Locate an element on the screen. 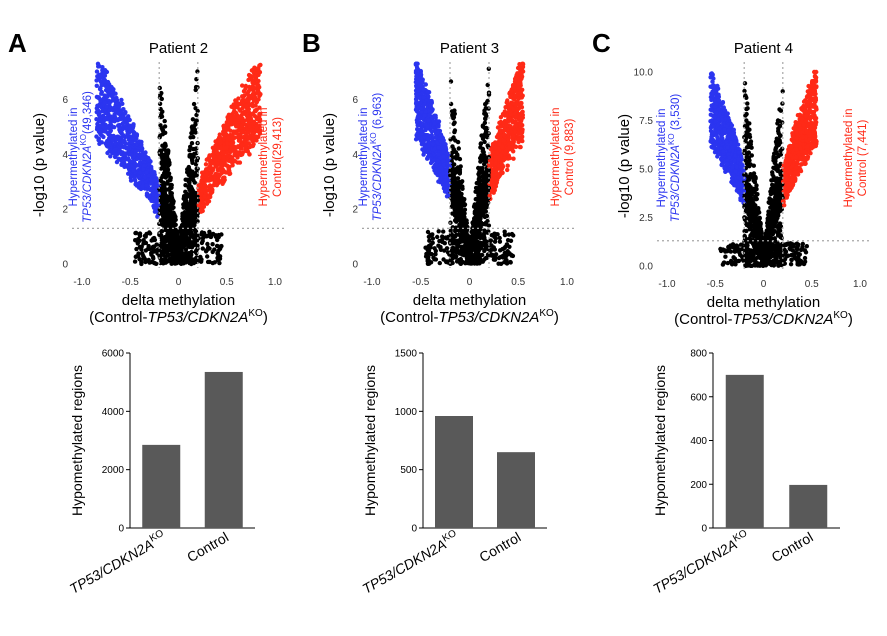 This screenshot has height=636, width=887. panel-title: Patient 3 is located at coordinates (469, 48).